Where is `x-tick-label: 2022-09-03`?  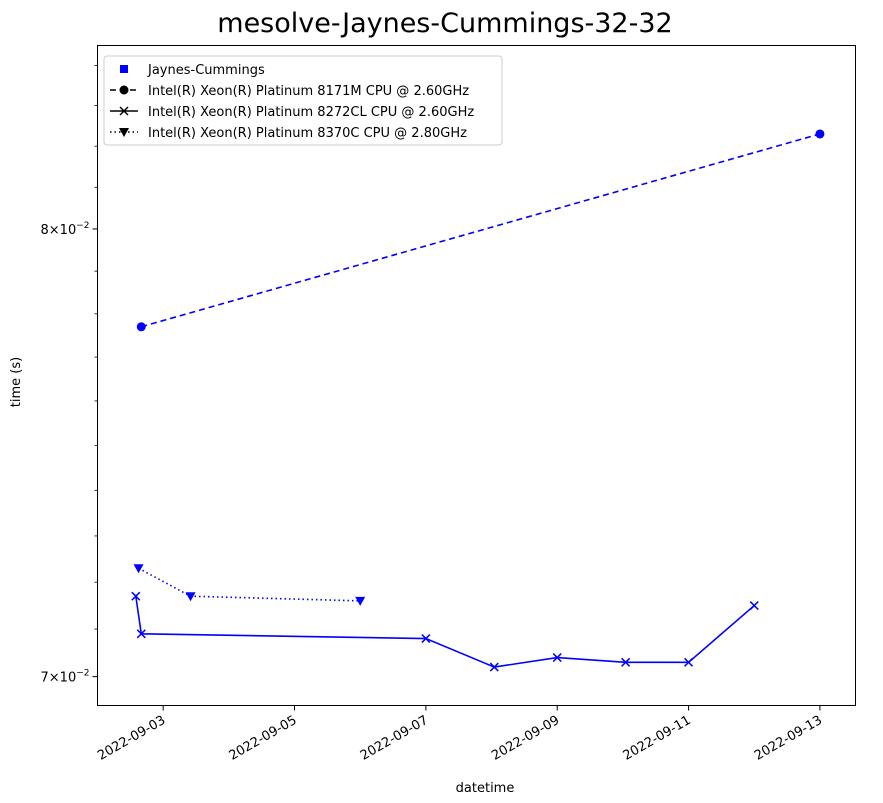
x-tick-label: 2022-09-03 is located at coordinates (131, 738).